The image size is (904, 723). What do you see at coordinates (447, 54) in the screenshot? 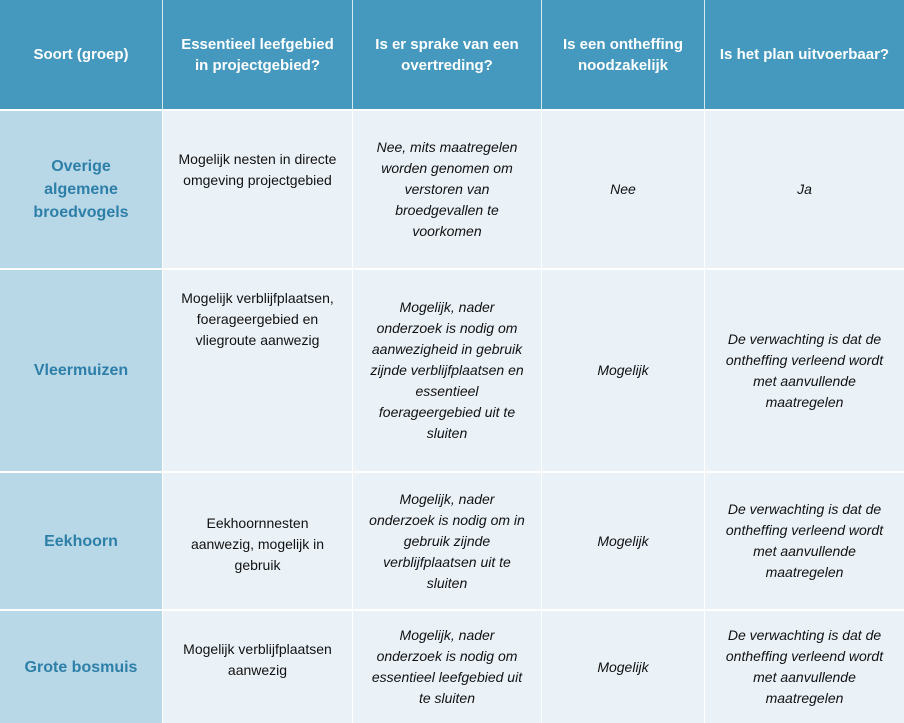
I see `header-violation: Is er sprake van een overtreding?` at bounding box center [447, 54].